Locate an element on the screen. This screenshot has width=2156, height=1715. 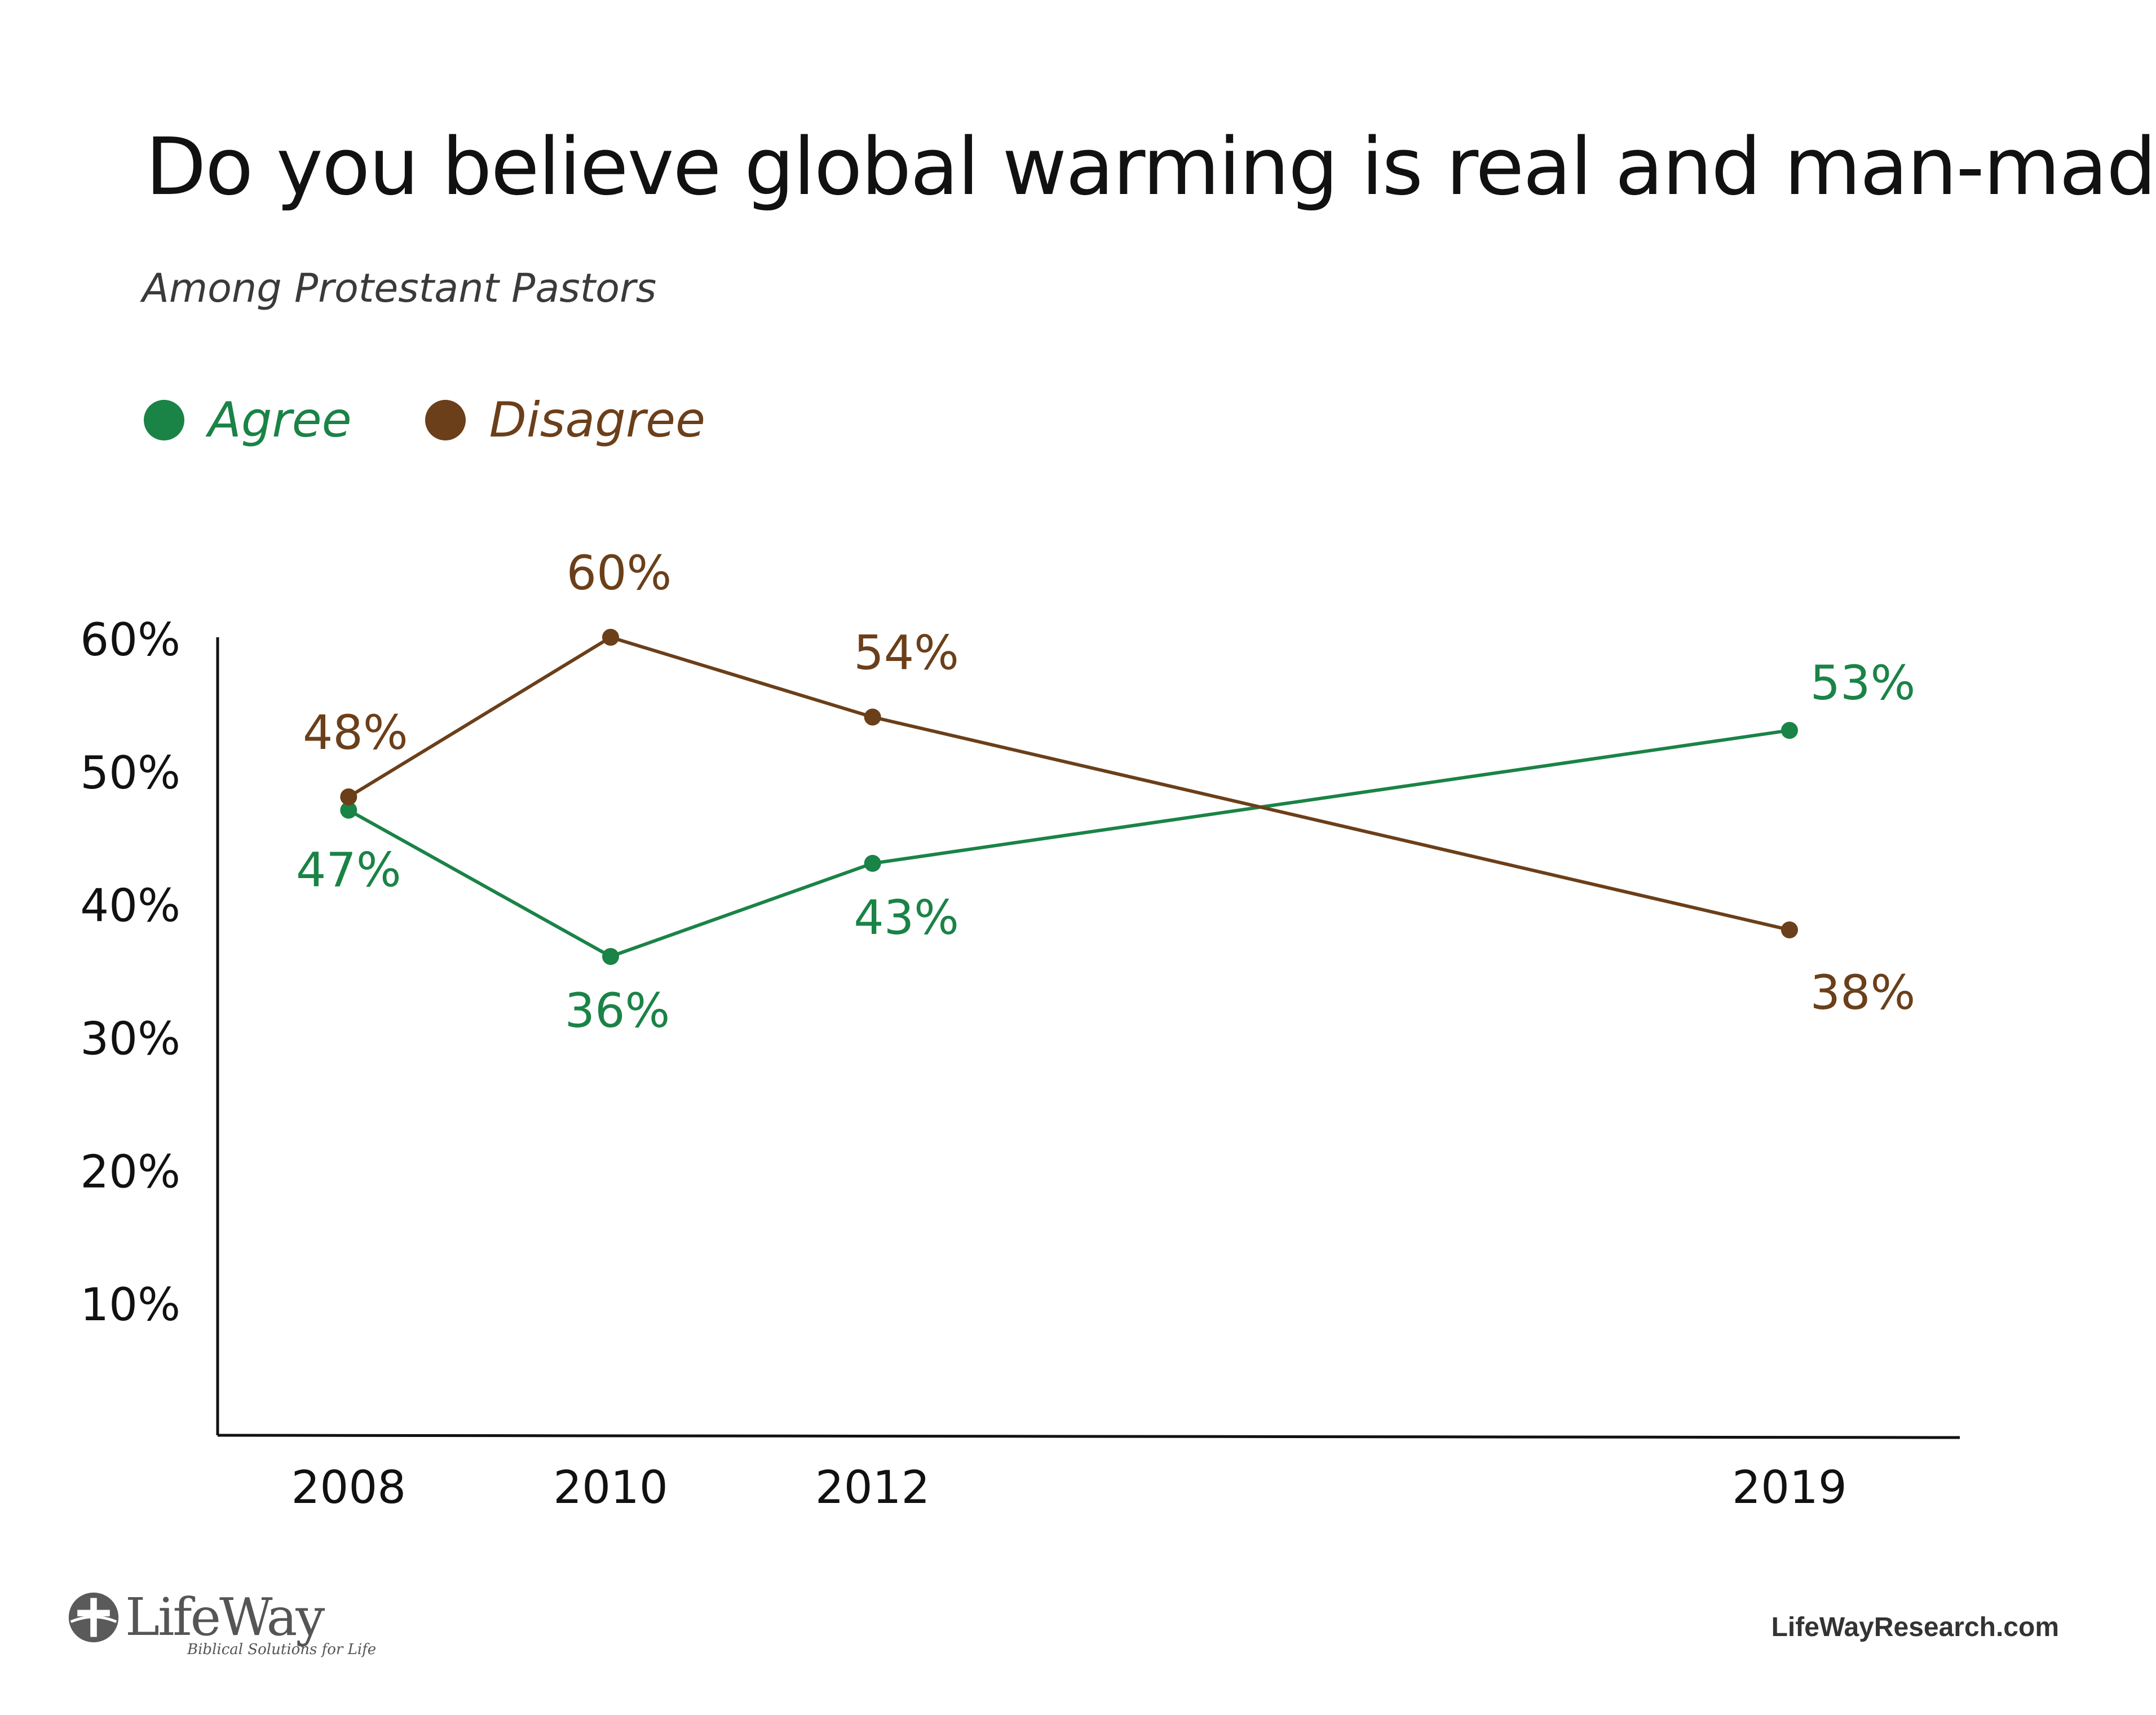
y-tick-label-40: 40% is located at coordinates (130, 906).